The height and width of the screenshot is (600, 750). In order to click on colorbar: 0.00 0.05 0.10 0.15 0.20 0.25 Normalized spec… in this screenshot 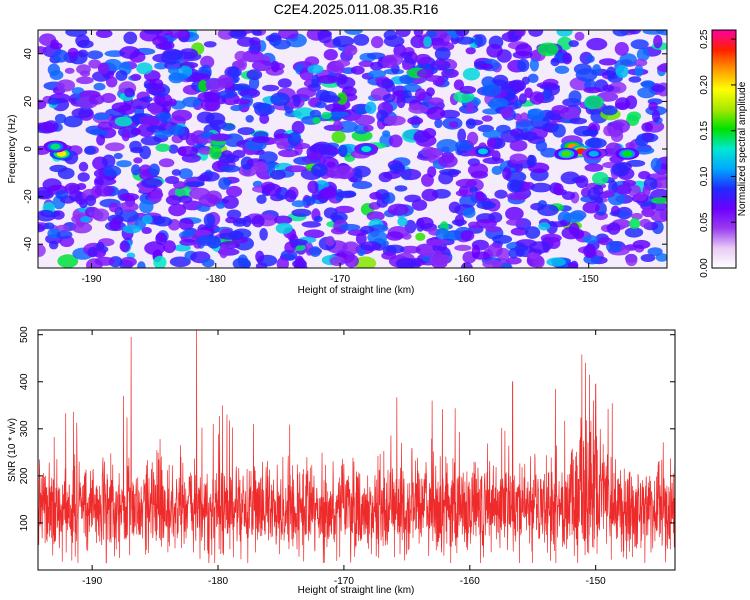, I will do `click(723, 153)`.